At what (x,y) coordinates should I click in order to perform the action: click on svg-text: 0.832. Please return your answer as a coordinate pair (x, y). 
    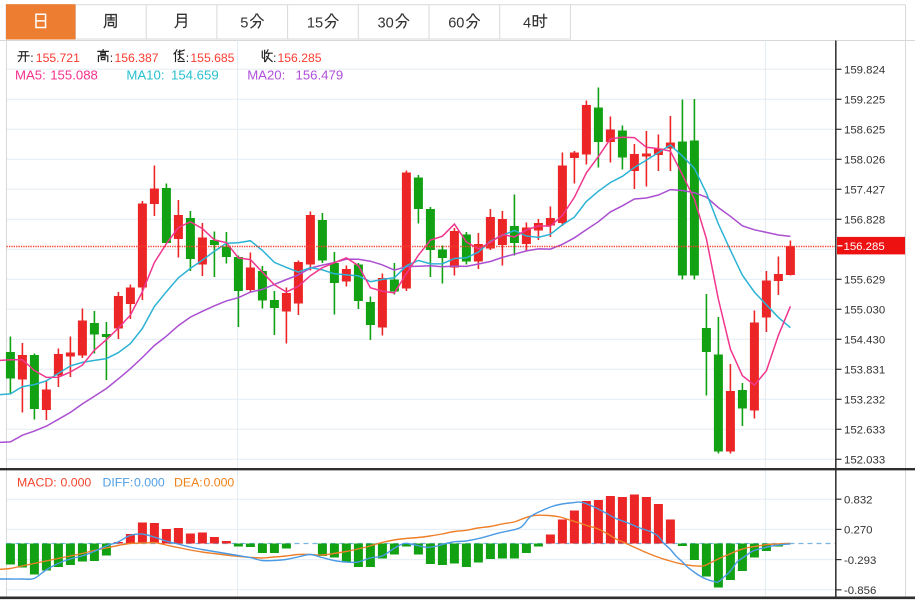
    Looking at the image, I should click on (858, 500).